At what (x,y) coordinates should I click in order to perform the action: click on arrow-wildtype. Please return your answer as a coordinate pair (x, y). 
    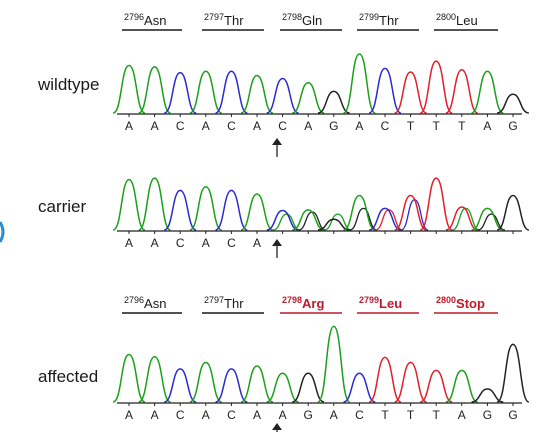
    Looking at the image, I should click on (277, 147).